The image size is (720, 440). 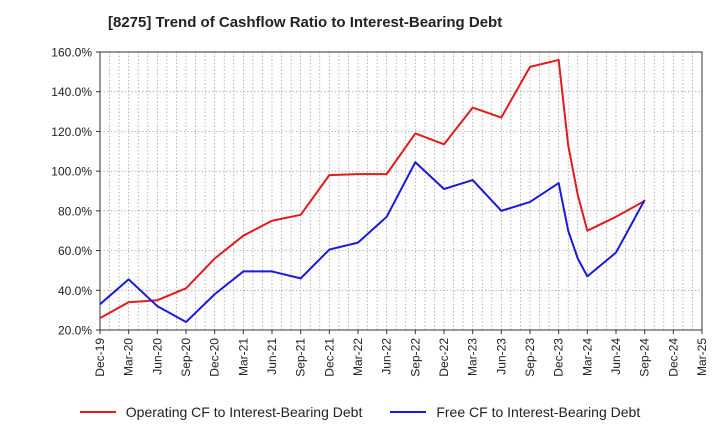 I want to click on y-tick-label: 40.0%, so click(x=75, y=291).